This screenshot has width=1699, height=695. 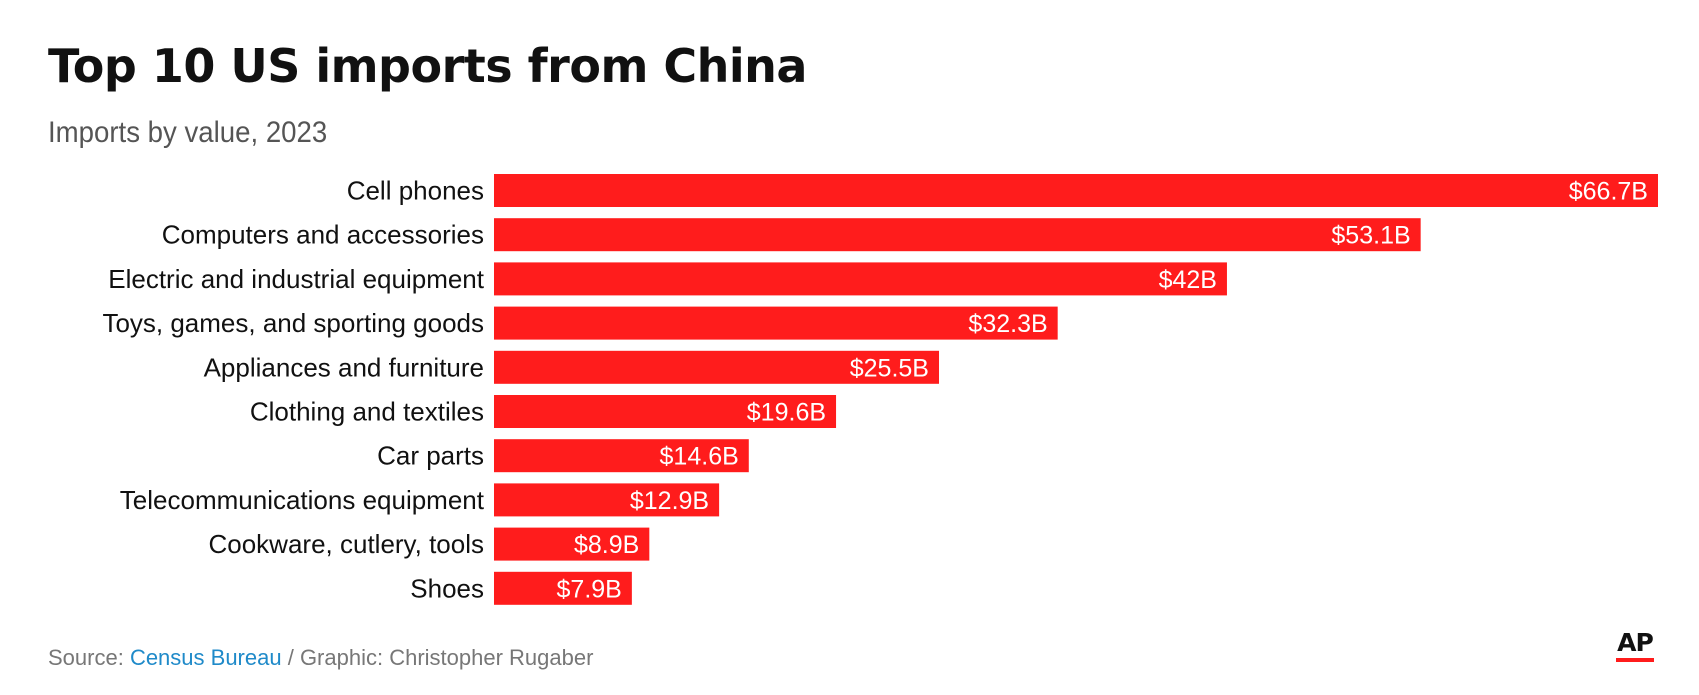 What do you see at coordinates (889, 368) in the screenshot?
I see `value-label-appliances-and-furniture: $25.5B` at bounding box center [889, 368].